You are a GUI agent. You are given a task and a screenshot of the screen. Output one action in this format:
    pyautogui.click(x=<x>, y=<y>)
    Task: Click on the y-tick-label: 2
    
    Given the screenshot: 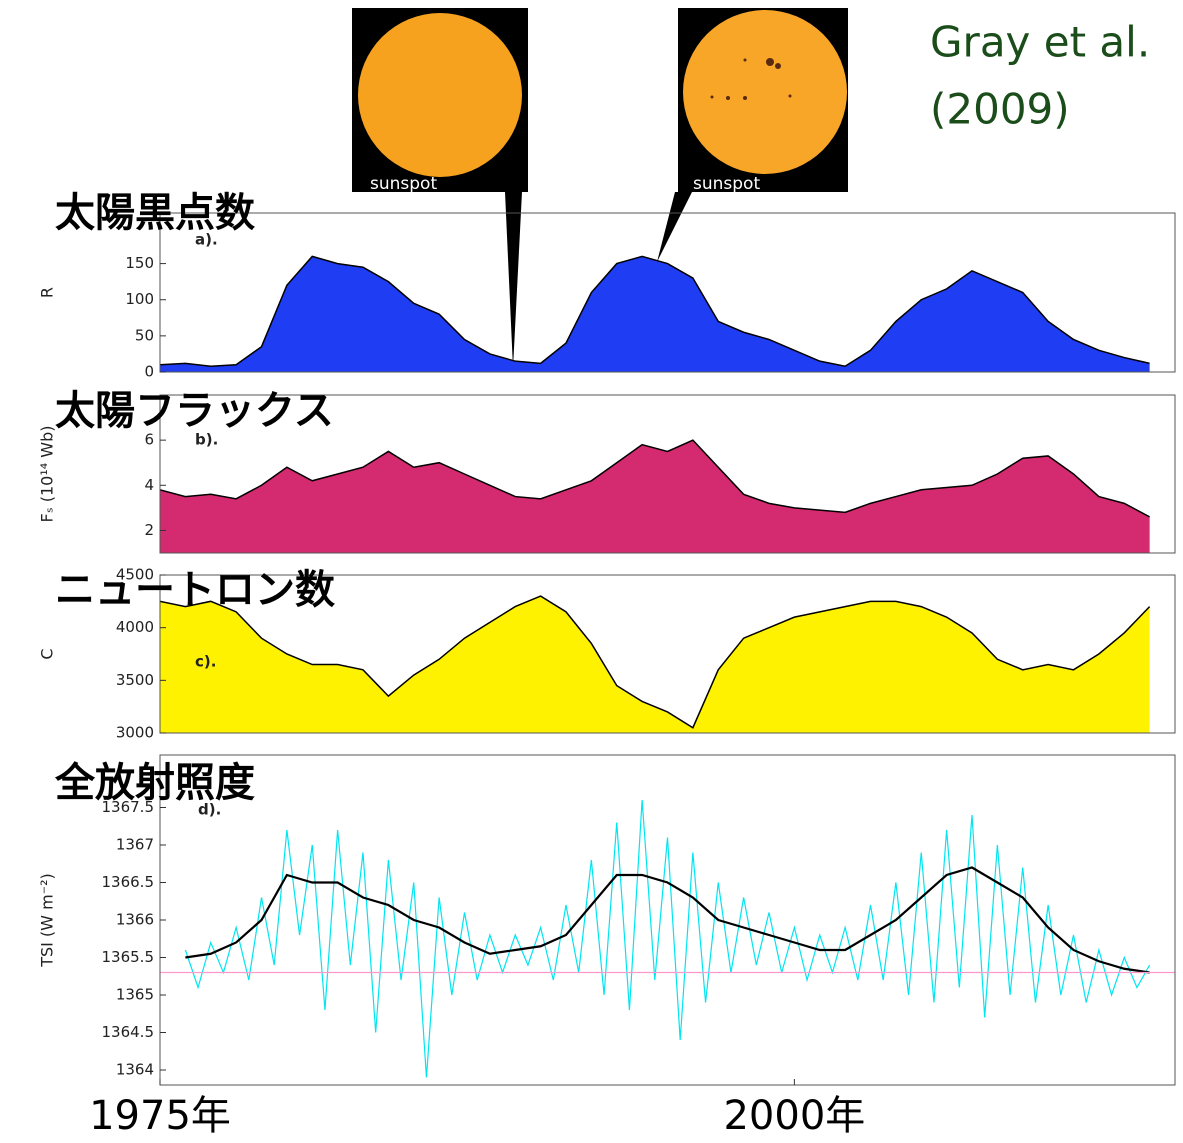 What is the action you would take?
    pyautogui.click(x=149, y=530)
    